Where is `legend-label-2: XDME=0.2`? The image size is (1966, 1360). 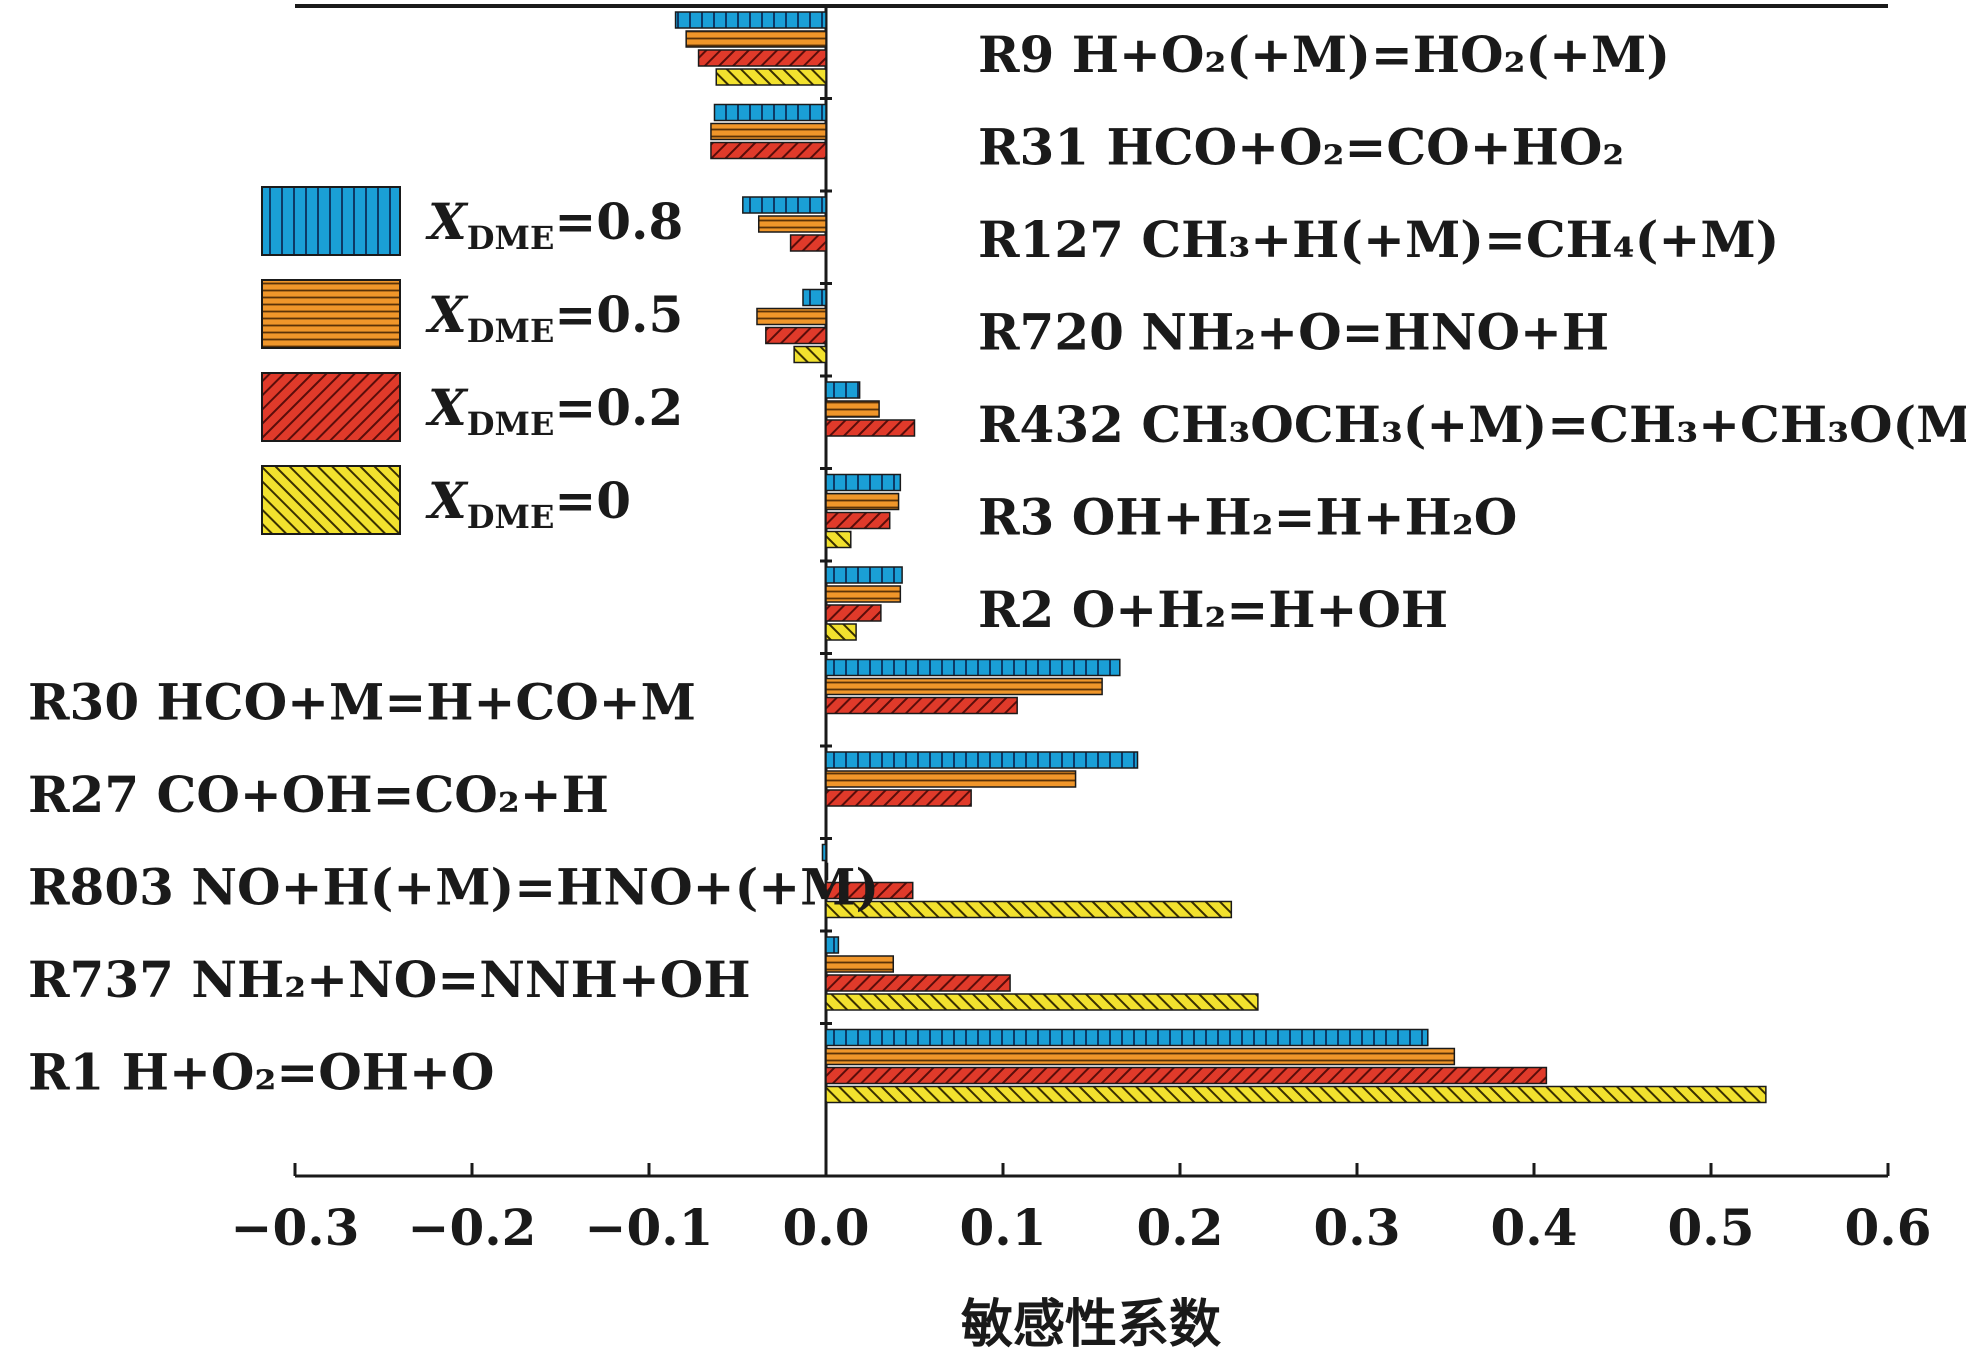
legend-label-2: XDME=0.2 is located at coordinates (554, 410).